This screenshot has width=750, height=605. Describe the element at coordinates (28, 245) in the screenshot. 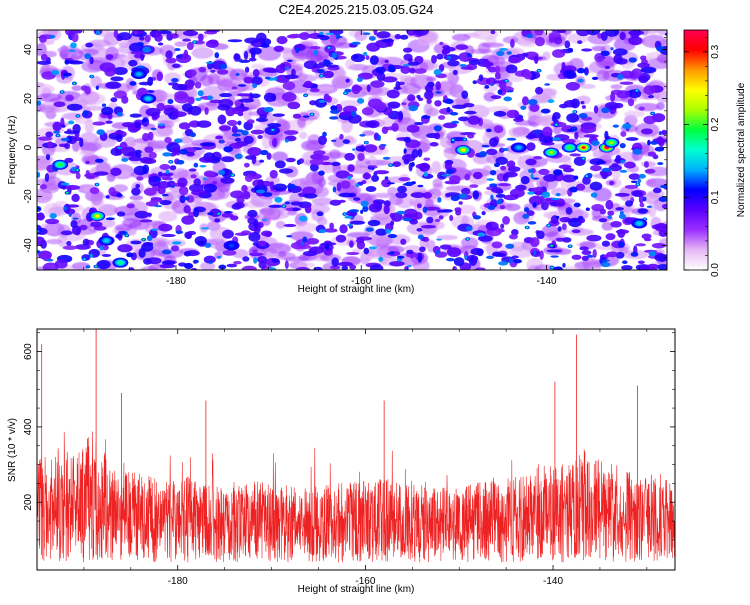

I see `heatmap-y-tick-label: -40` at that location.